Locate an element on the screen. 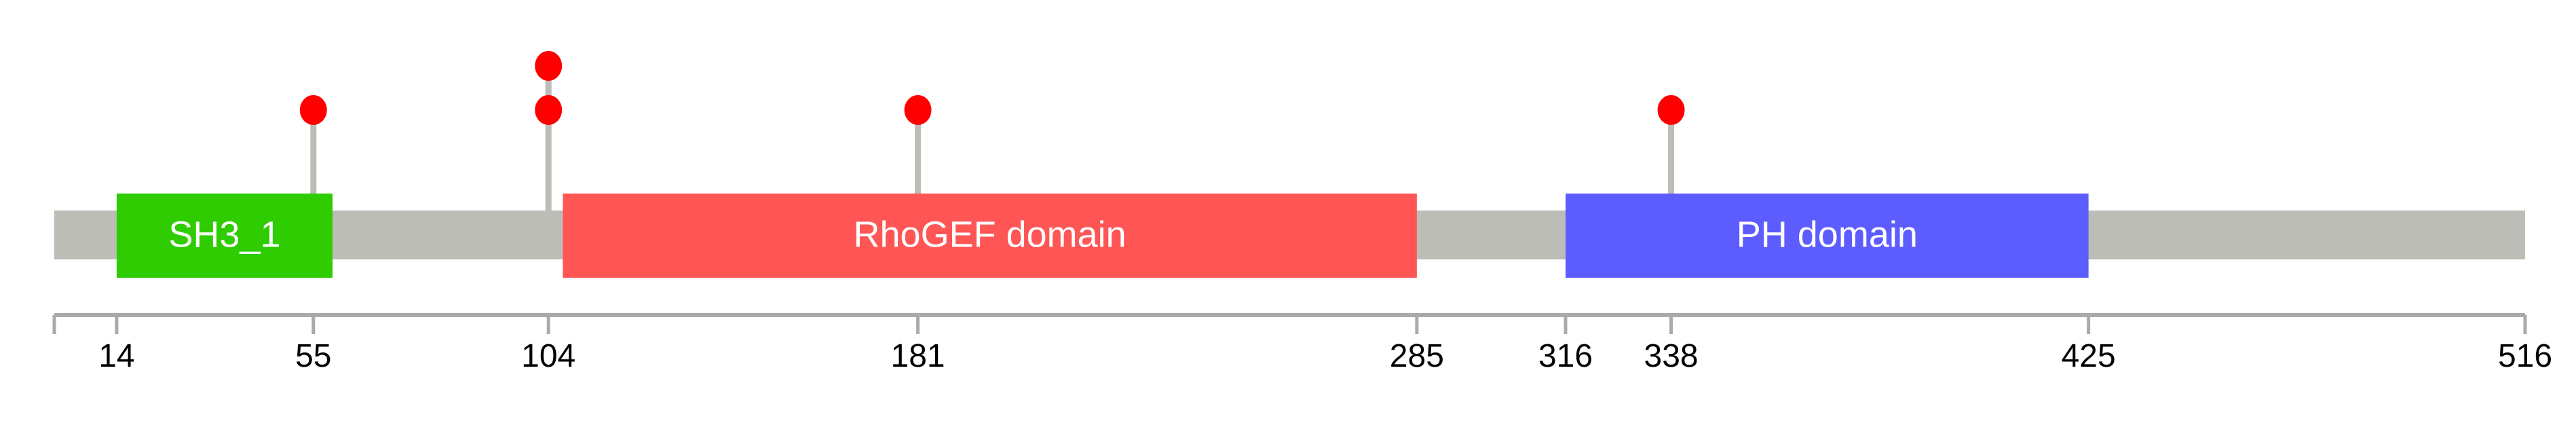 The width and height of the screenshot is (2576, 438). domain-label: PH domain is located at coordinates (1827, 234).